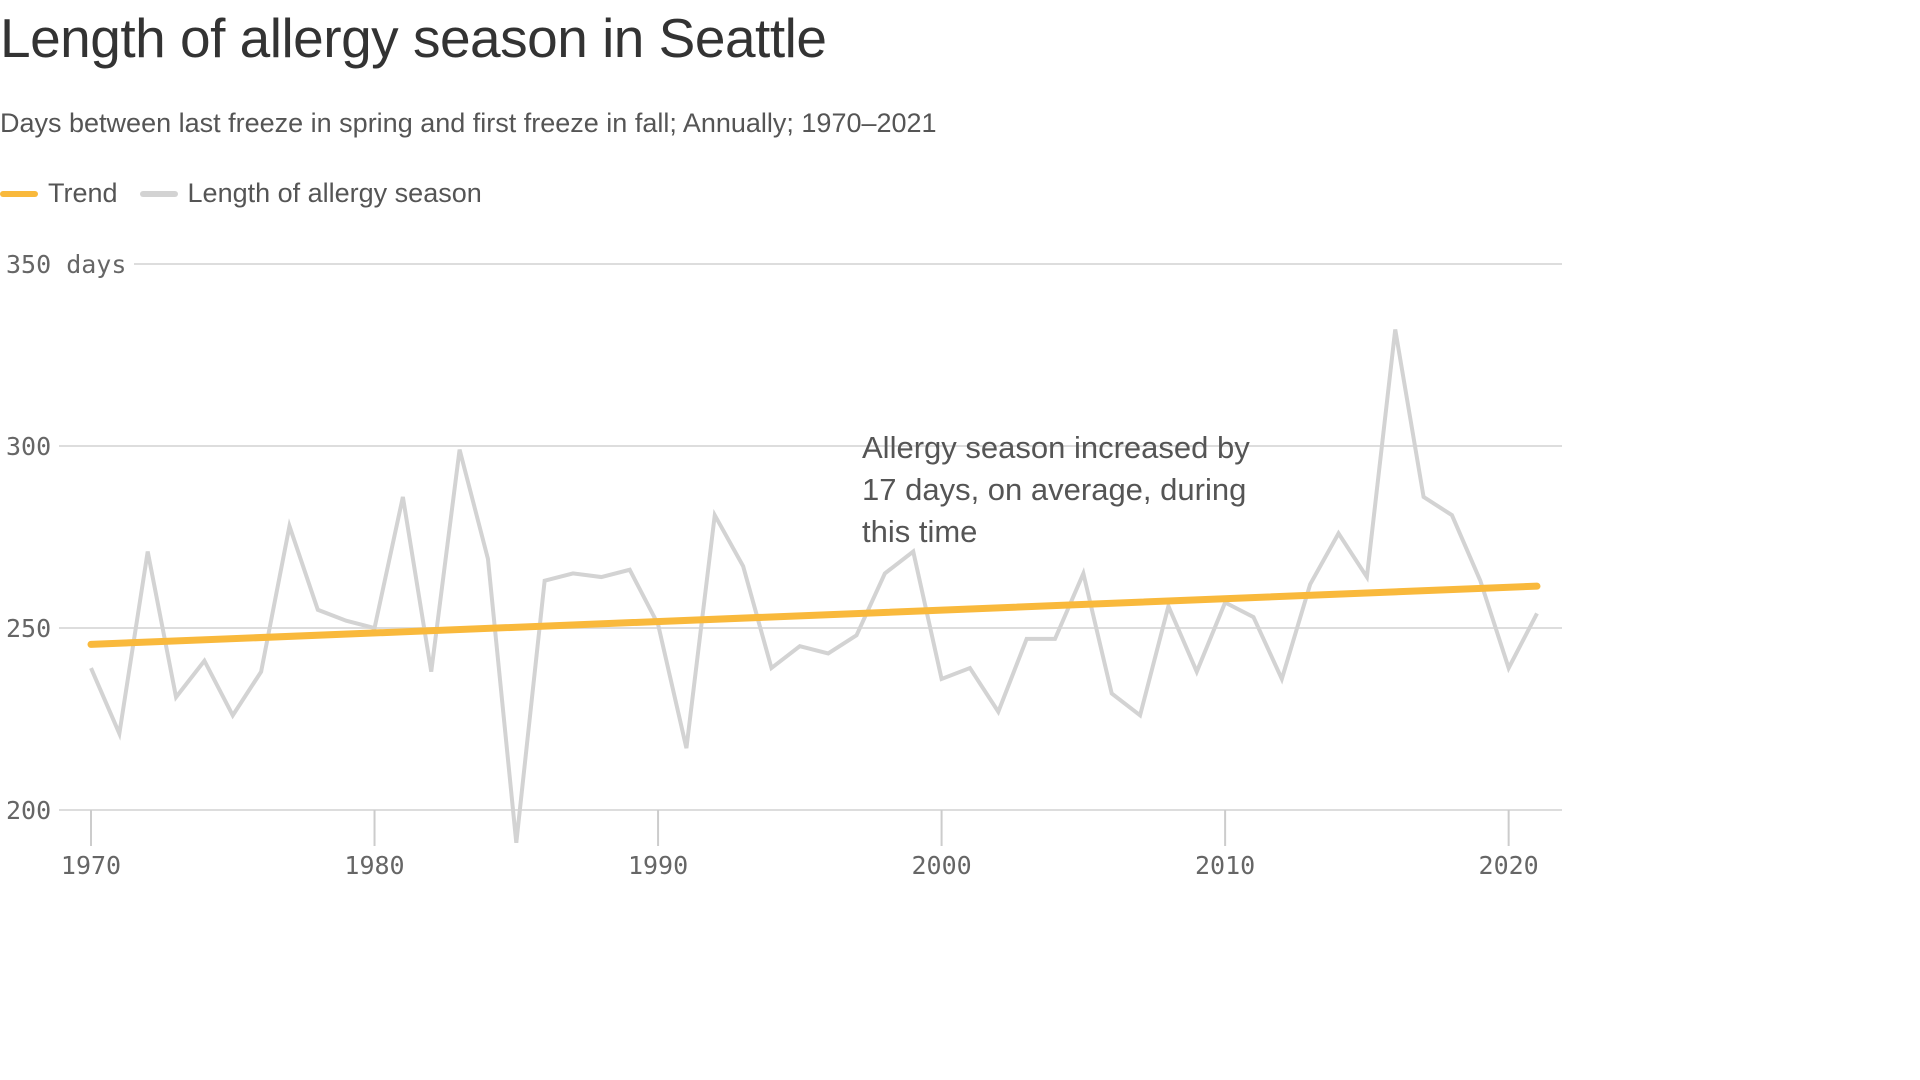 Image resolution: width=1920 pixels, height=1080 pixels. What do you see at coordinates (941, 865) in the screenshot?
I see `x-tick-label-2000: 2000` at bounding box center [941, 865].